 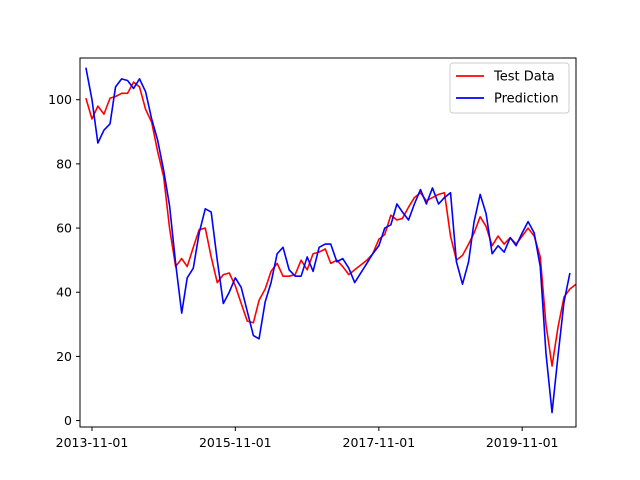 I want to click on legend-label-test-data: Test Data, so click(x=524, y=77).